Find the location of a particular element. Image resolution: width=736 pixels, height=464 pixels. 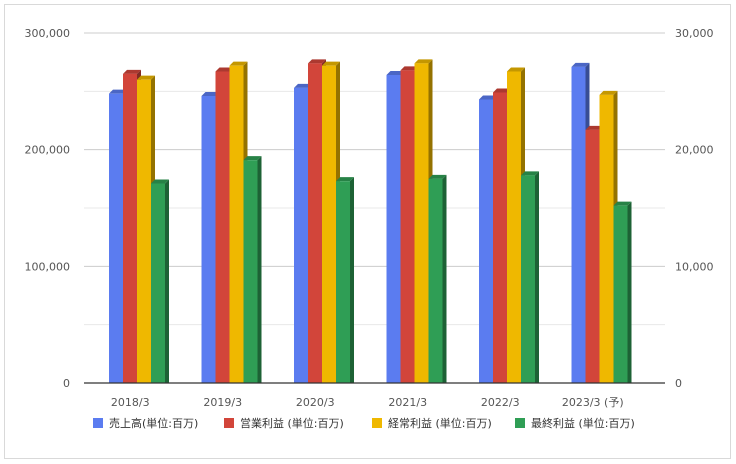

legend-item: 最終利益 (単位:百万) is located at coordinates (575, 423).